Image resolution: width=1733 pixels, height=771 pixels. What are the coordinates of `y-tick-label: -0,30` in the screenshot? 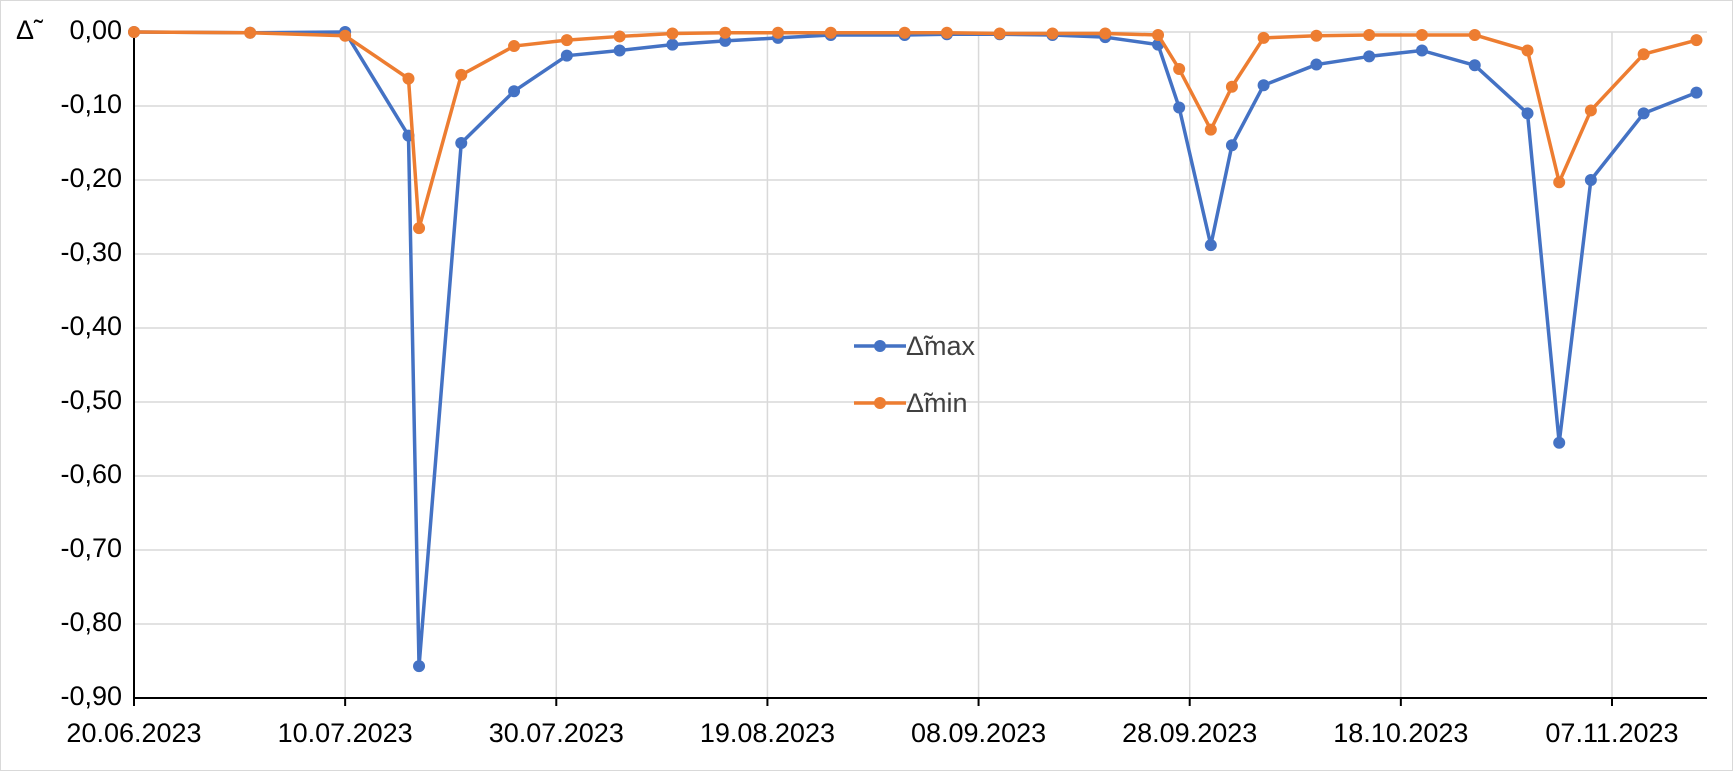 It's located at (91, 252).